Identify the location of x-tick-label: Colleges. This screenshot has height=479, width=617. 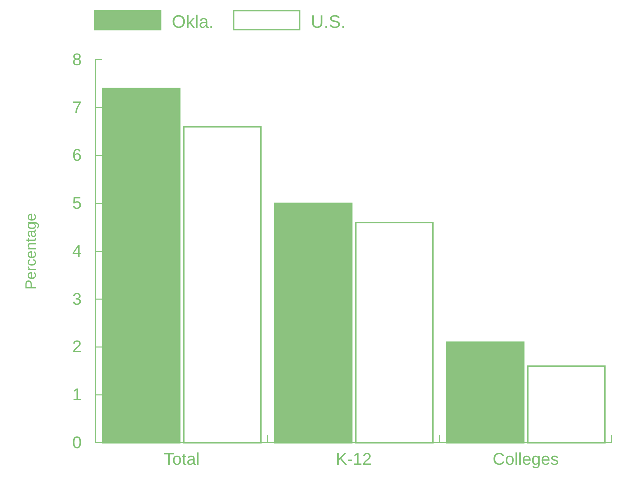
(526, 460).